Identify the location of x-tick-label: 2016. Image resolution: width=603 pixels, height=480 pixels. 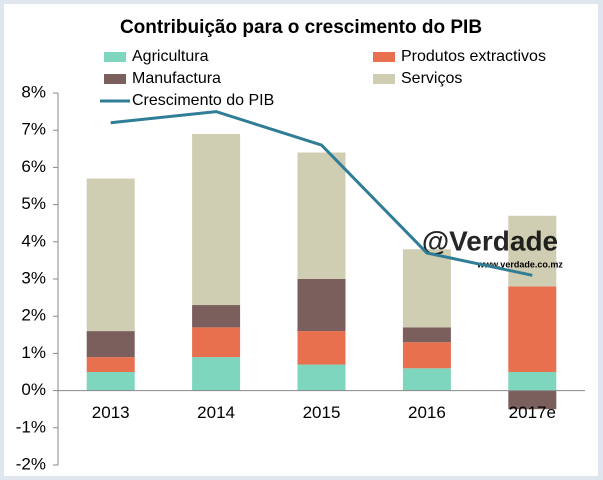
(427, 412).